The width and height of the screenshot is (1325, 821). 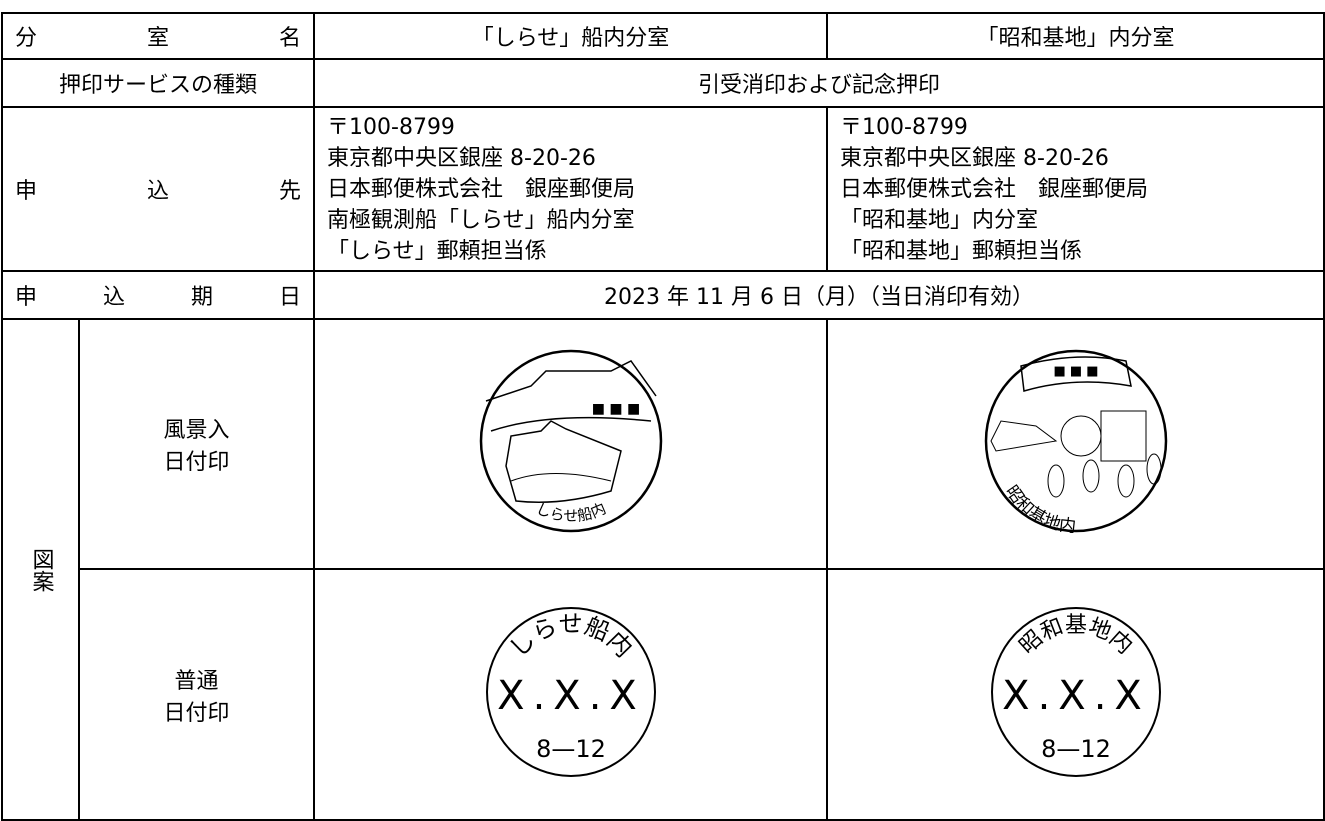 What do you see at coordinates (961, 251) in the screenshot?
I see `address-line: 「昭和基地」郵頼担当係` at bounding box center [961, 251].